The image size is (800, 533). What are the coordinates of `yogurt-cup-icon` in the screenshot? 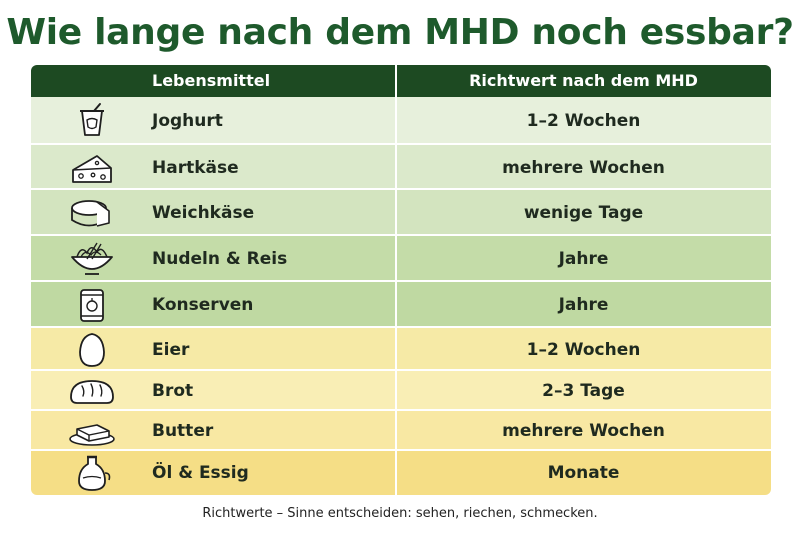 It's located at (92, 121).